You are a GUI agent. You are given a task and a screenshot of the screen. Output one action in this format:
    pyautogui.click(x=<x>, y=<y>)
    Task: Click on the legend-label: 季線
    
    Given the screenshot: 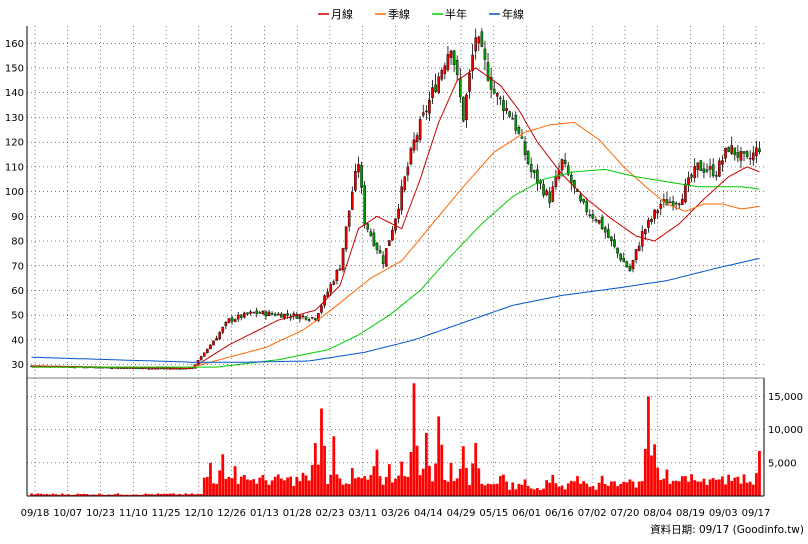 What is the action you would take?
    pyautogui.click(x=399, y=14)
    